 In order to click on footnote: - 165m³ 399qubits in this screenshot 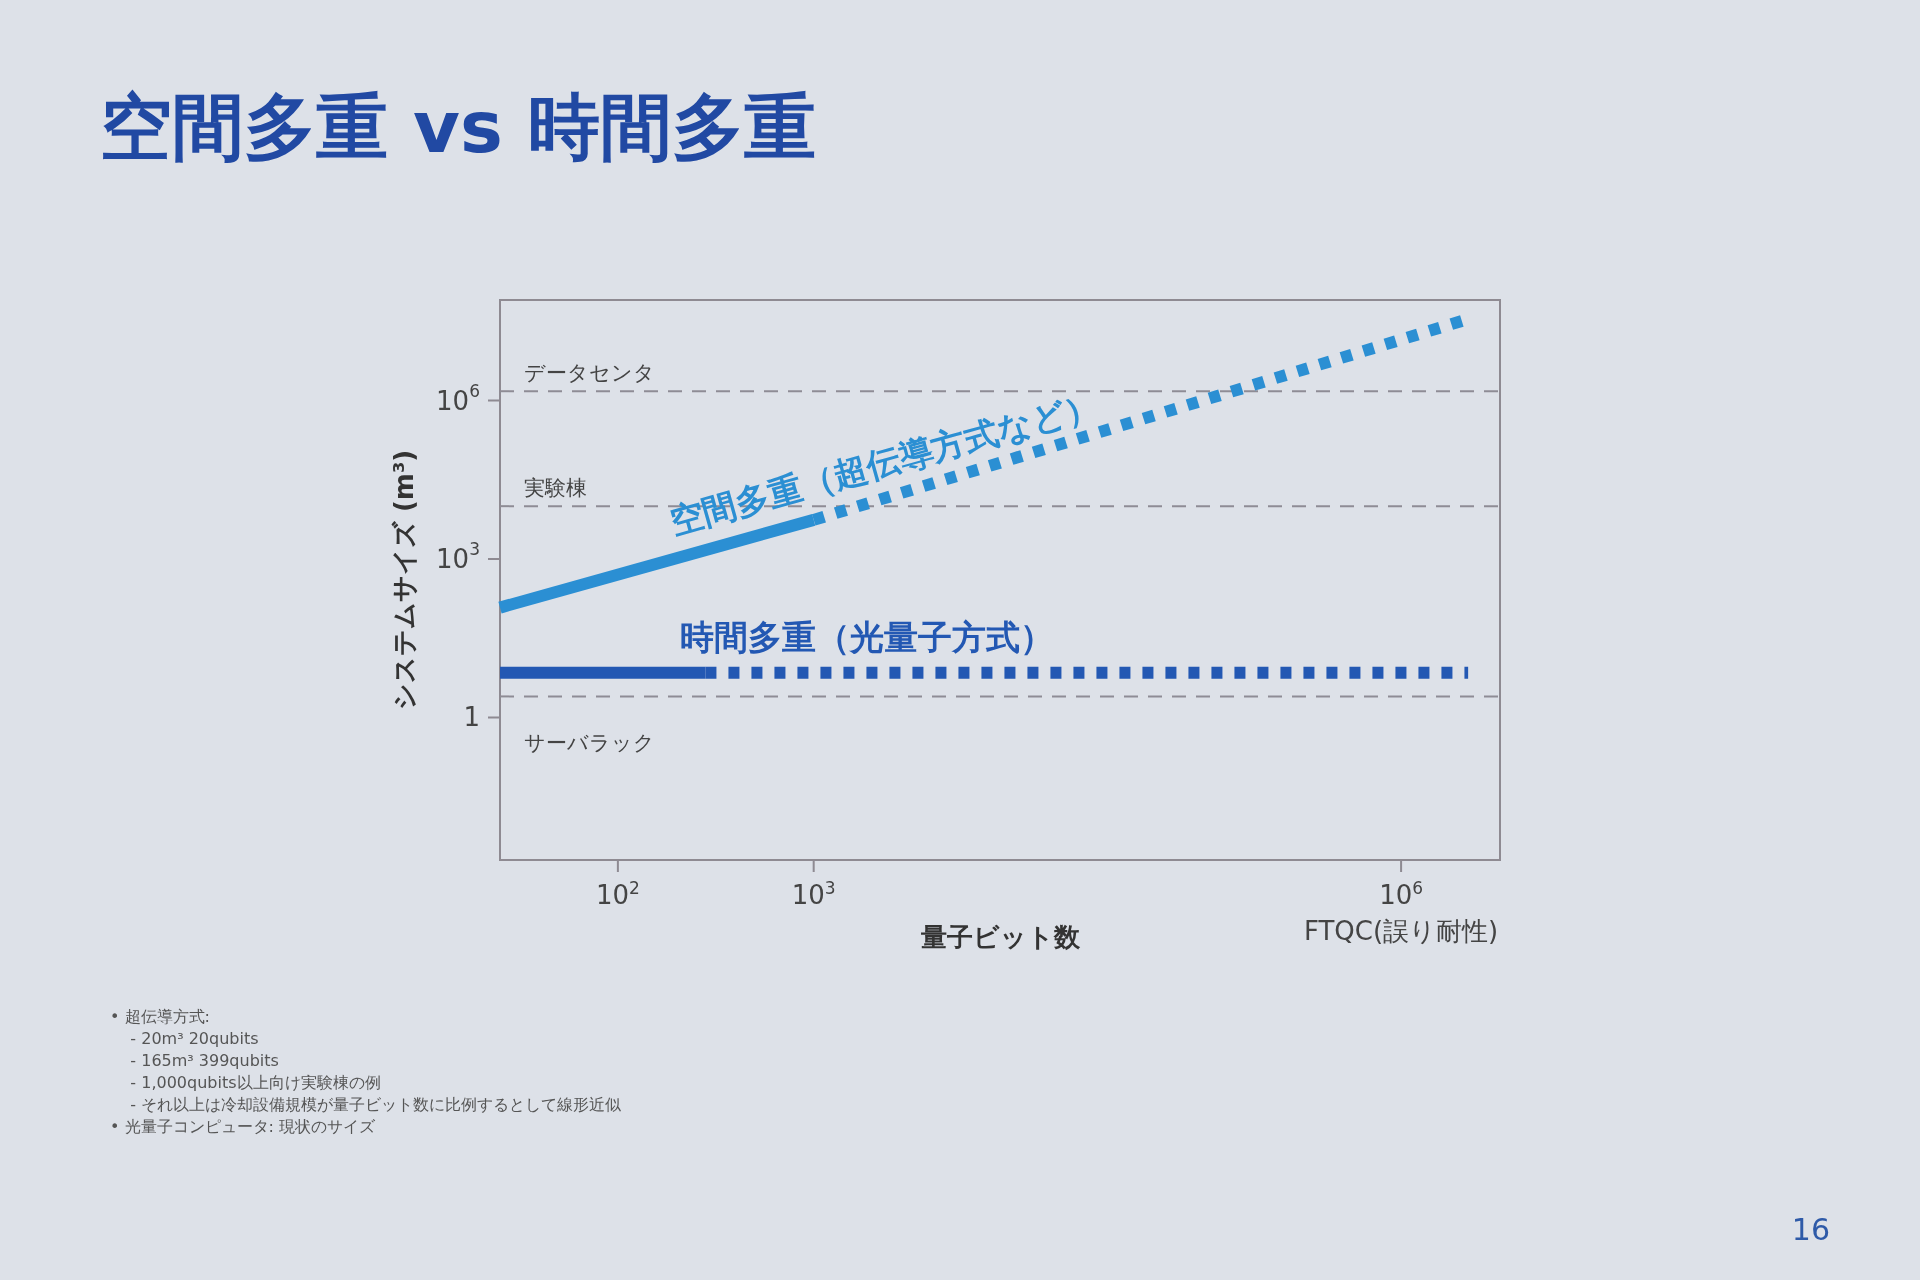, I will do `click(204, 1060)`.